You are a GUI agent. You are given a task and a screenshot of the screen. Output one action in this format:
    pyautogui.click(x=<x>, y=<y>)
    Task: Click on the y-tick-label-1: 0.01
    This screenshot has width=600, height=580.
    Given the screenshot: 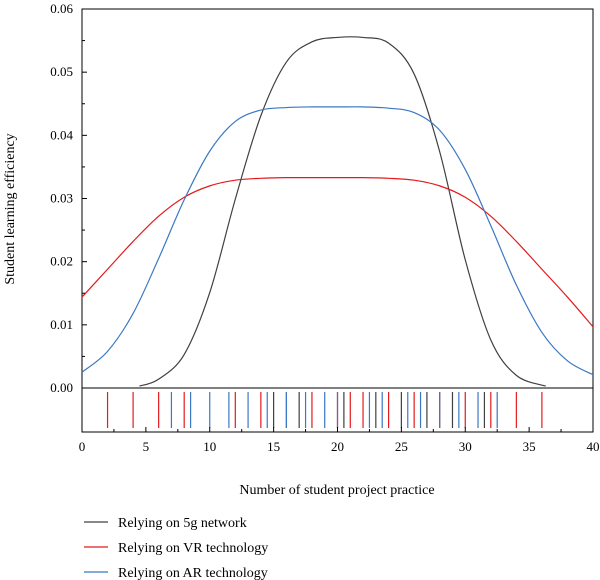 What is the action you would take?
    pyautogui.click(x=61, y=324)
    